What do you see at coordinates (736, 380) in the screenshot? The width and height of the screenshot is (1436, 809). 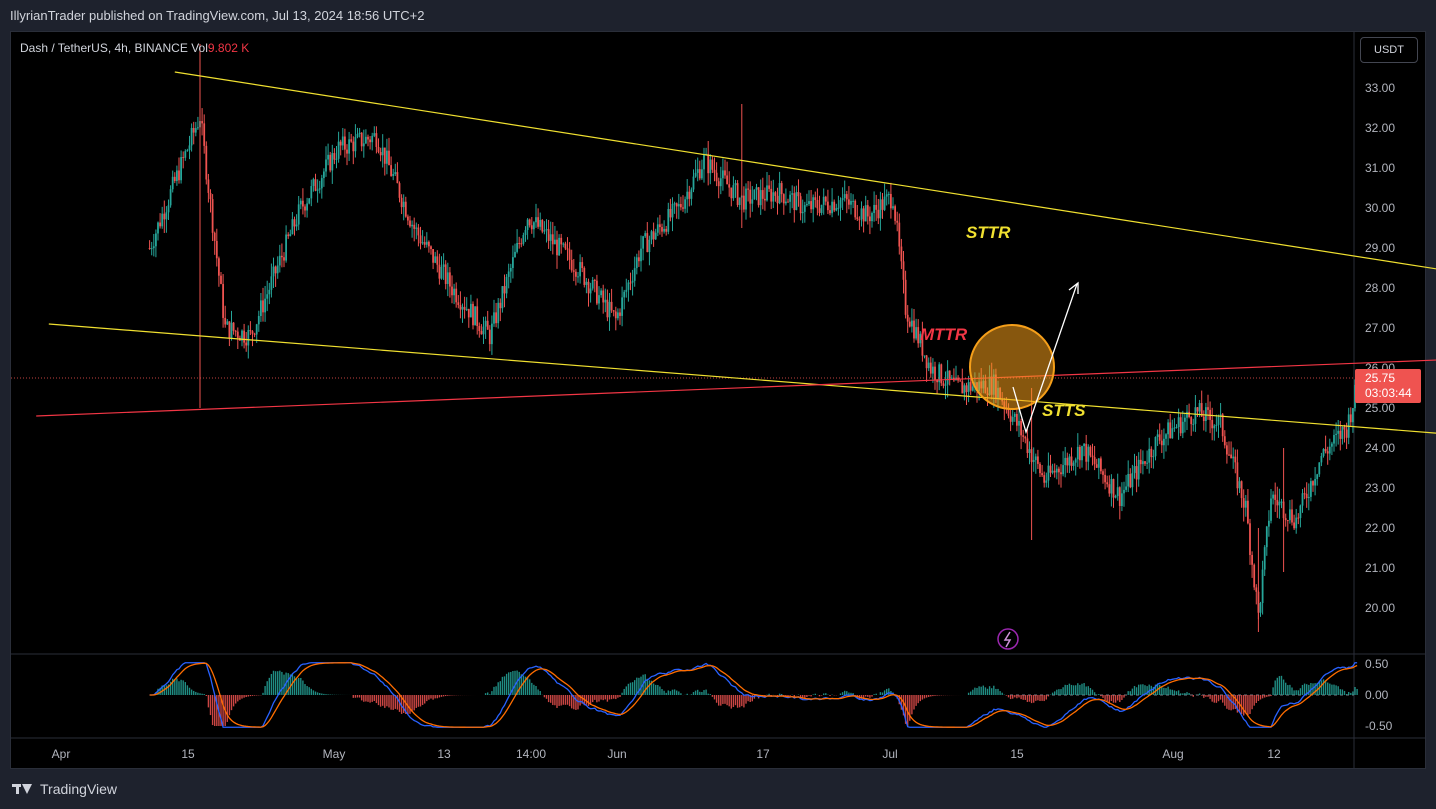 I see `trendline-mttr` at bounding box center [736, 380].